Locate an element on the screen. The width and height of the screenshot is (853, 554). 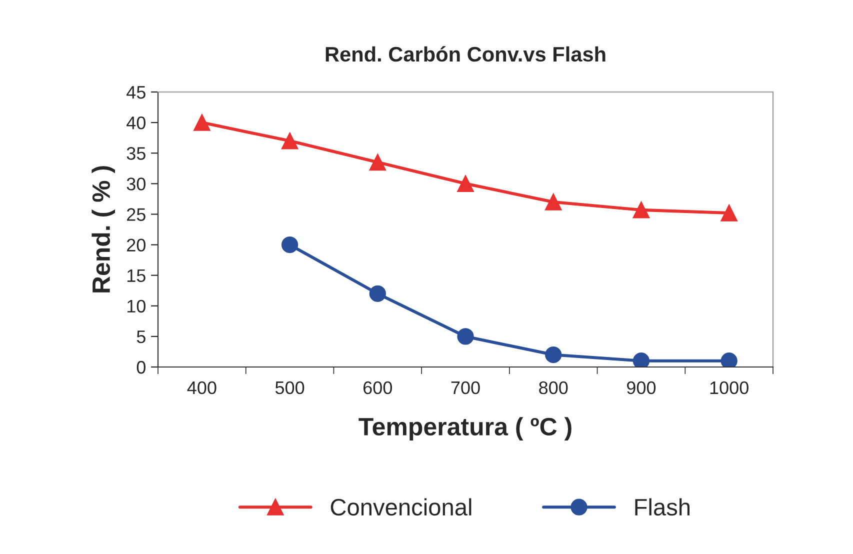
chart-title: Rend. Carbón Conv.vs Flash is located at coordinates (466, 54).